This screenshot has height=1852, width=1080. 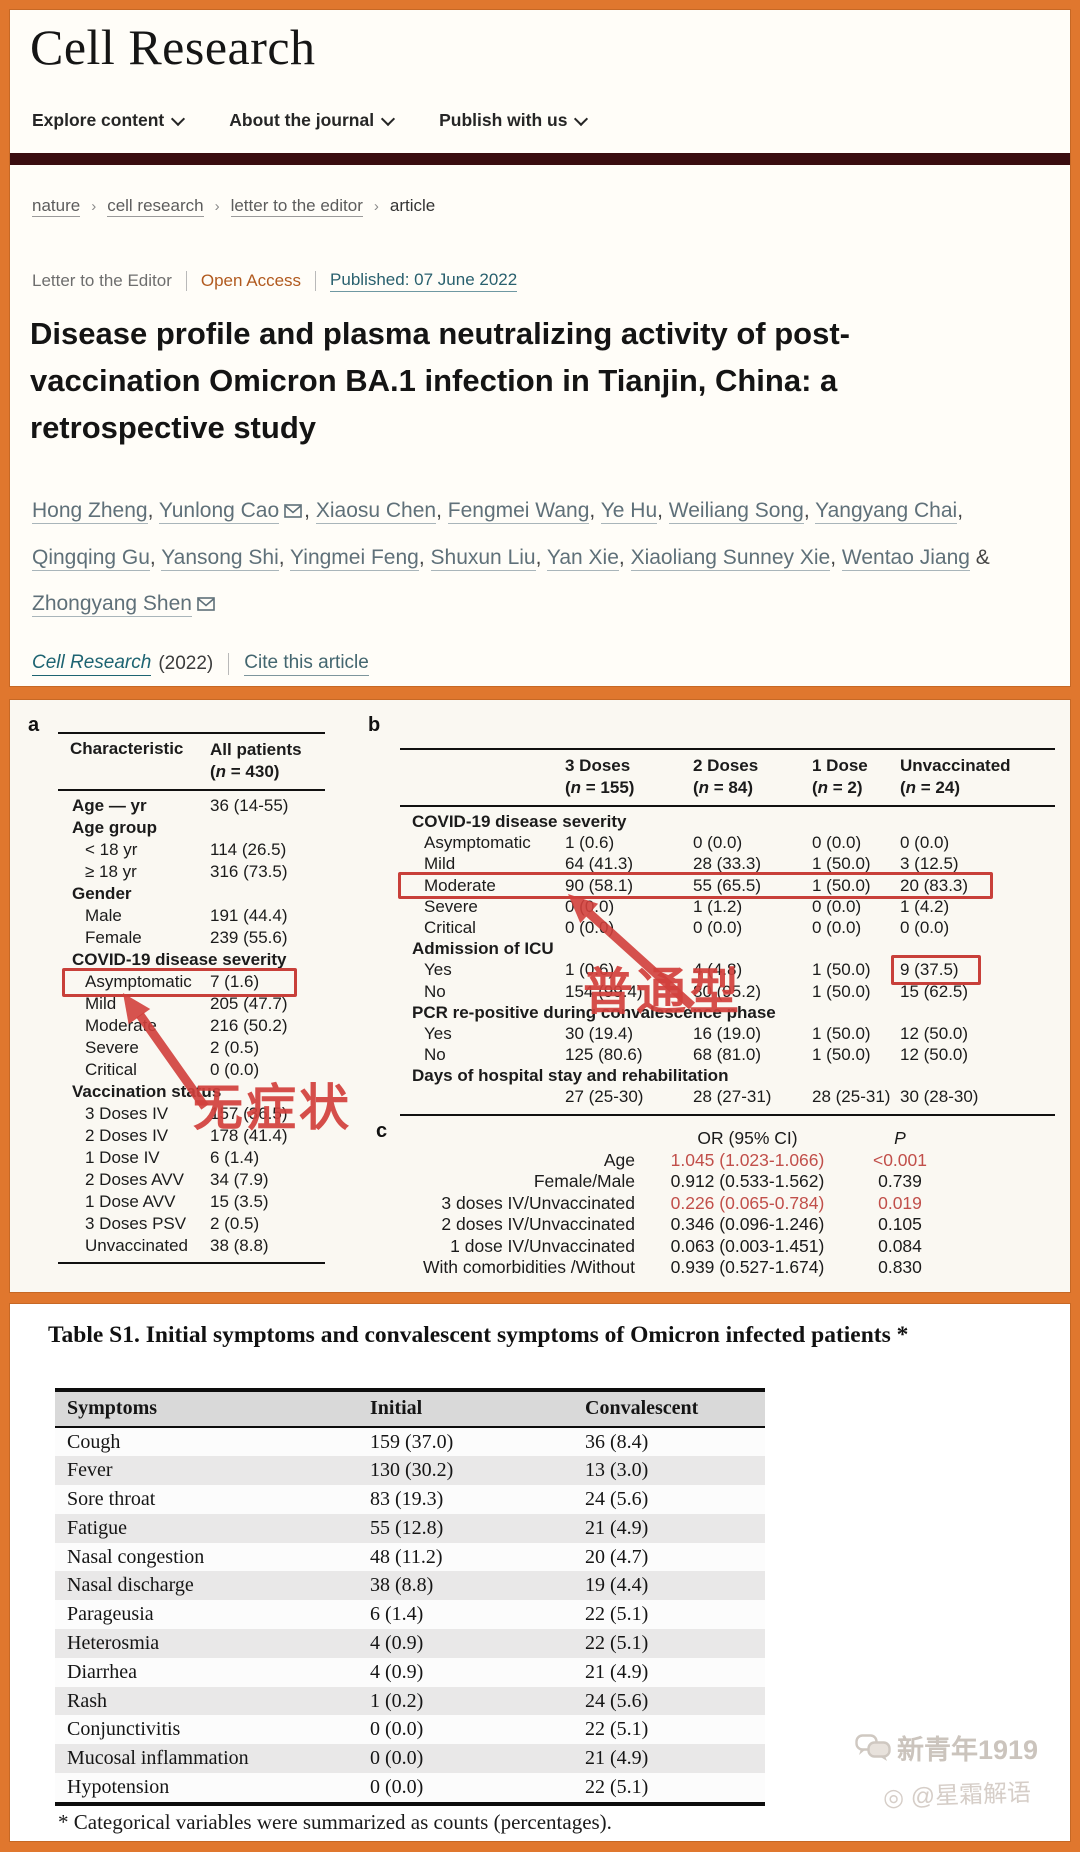 I want to click on cell-value: 4 (0.9), so click(x=397, y=1643).